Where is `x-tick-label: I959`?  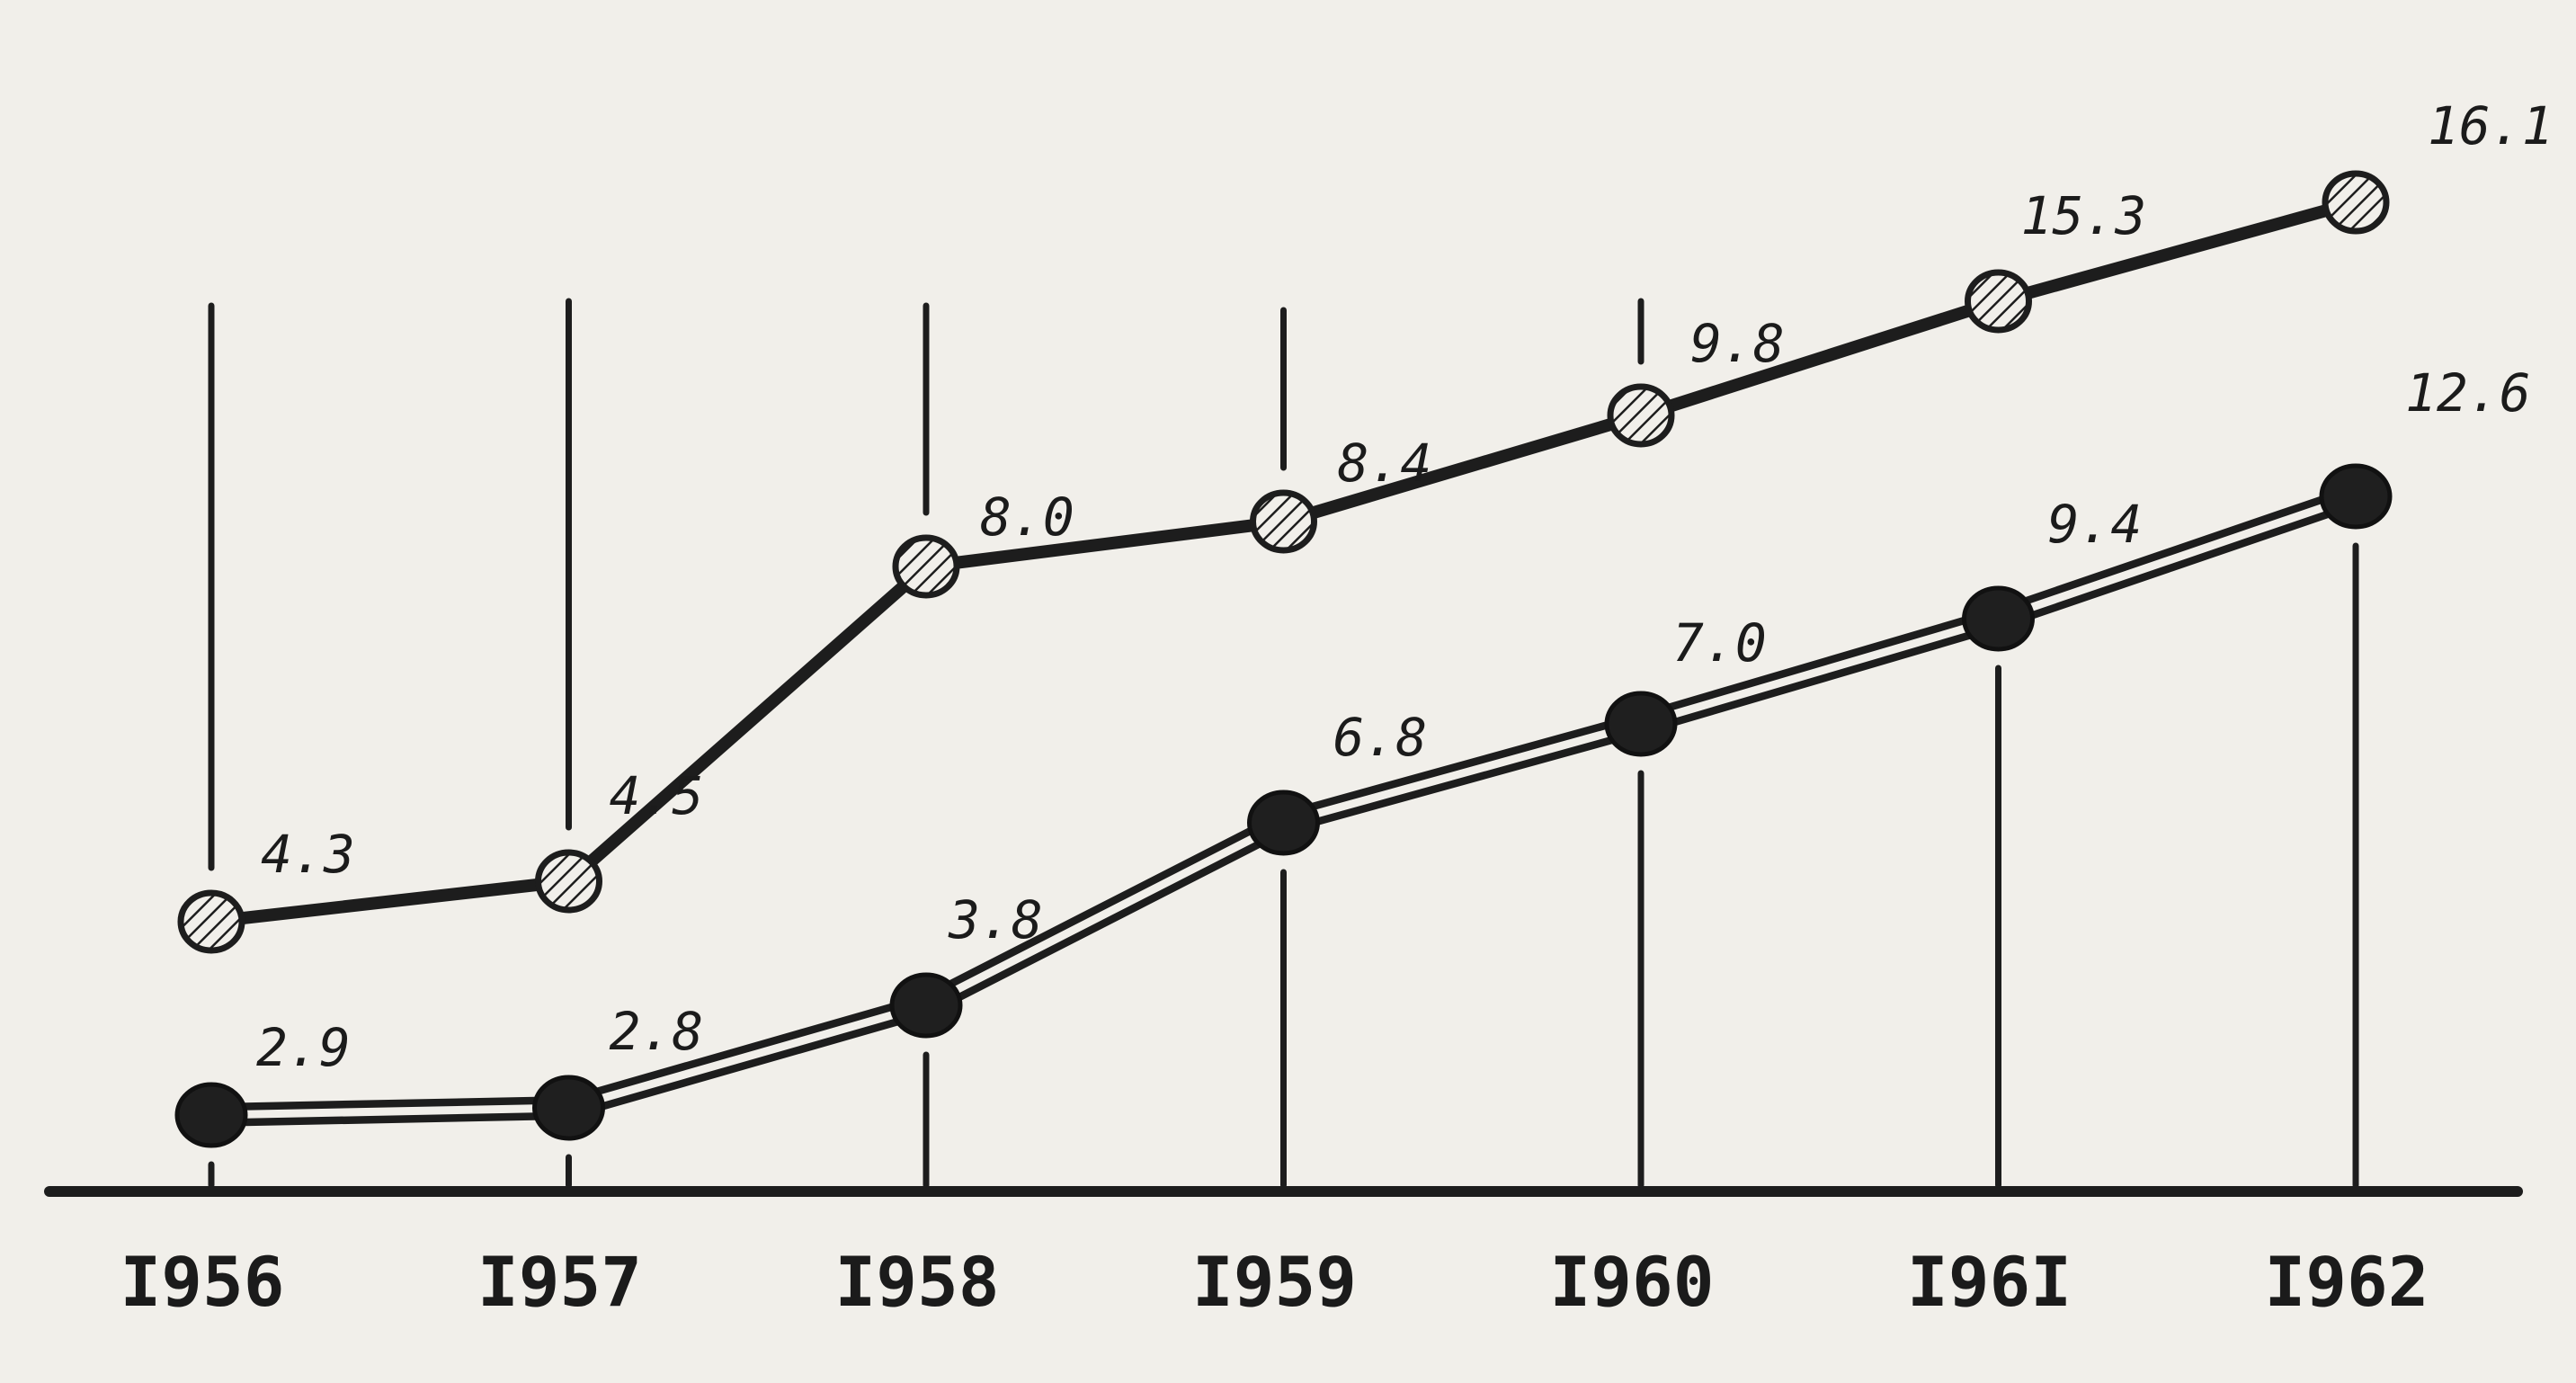 x-tick-label: I959 is located at coordinates (1275, 1282).